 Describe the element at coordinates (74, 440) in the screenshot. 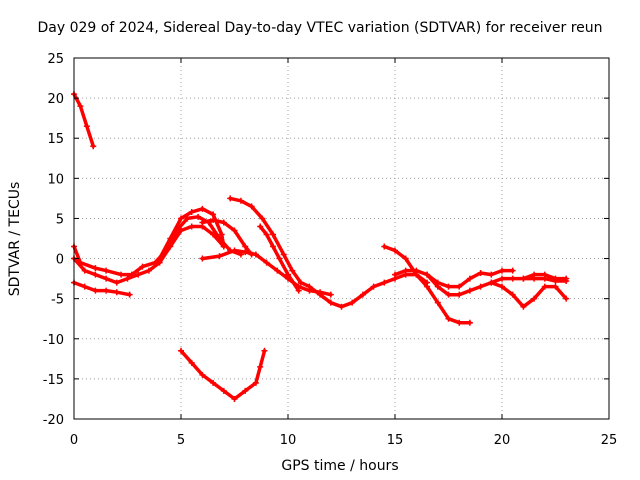

I see `x-tick-label: 0` at that location.